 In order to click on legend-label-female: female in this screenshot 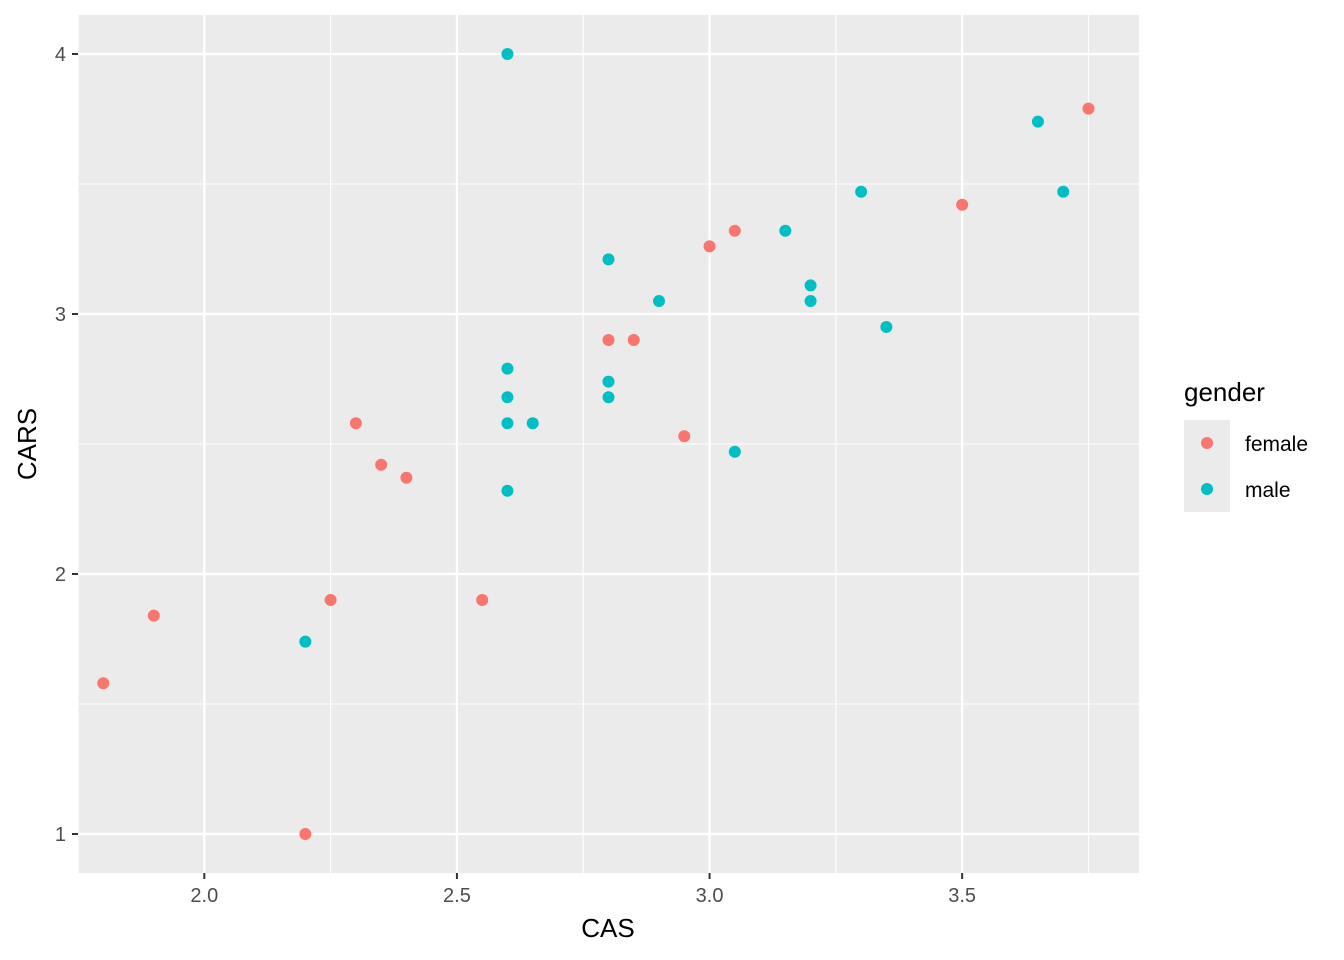, I will do `click(1276, 444)`.